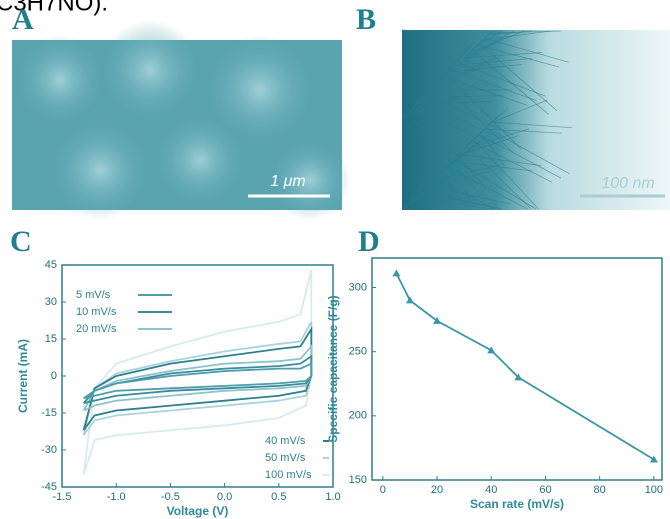  I want to click on x-tick-label: 20, so click(437, 490).